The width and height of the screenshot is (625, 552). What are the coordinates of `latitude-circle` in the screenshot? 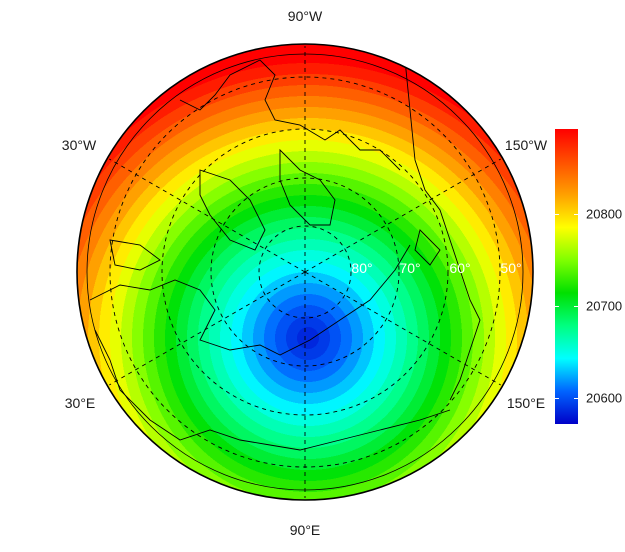 It's located at (305, 272).